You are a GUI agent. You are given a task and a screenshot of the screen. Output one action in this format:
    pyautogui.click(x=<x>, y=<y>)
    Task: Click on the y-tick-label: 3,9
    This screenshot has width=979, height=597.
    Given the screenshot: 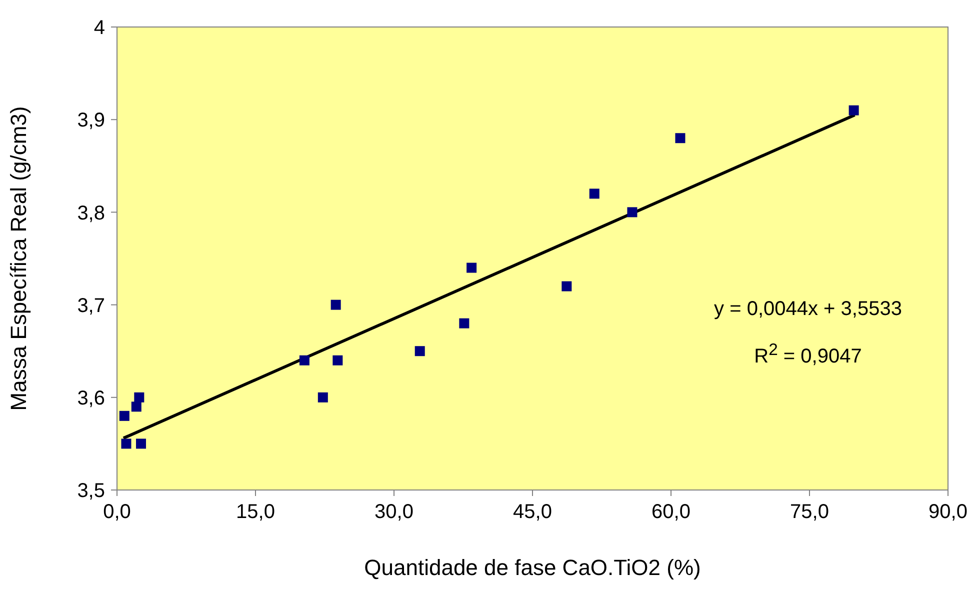 What is the action you would take?
    pyautogui.click(x=91, y=121)
    